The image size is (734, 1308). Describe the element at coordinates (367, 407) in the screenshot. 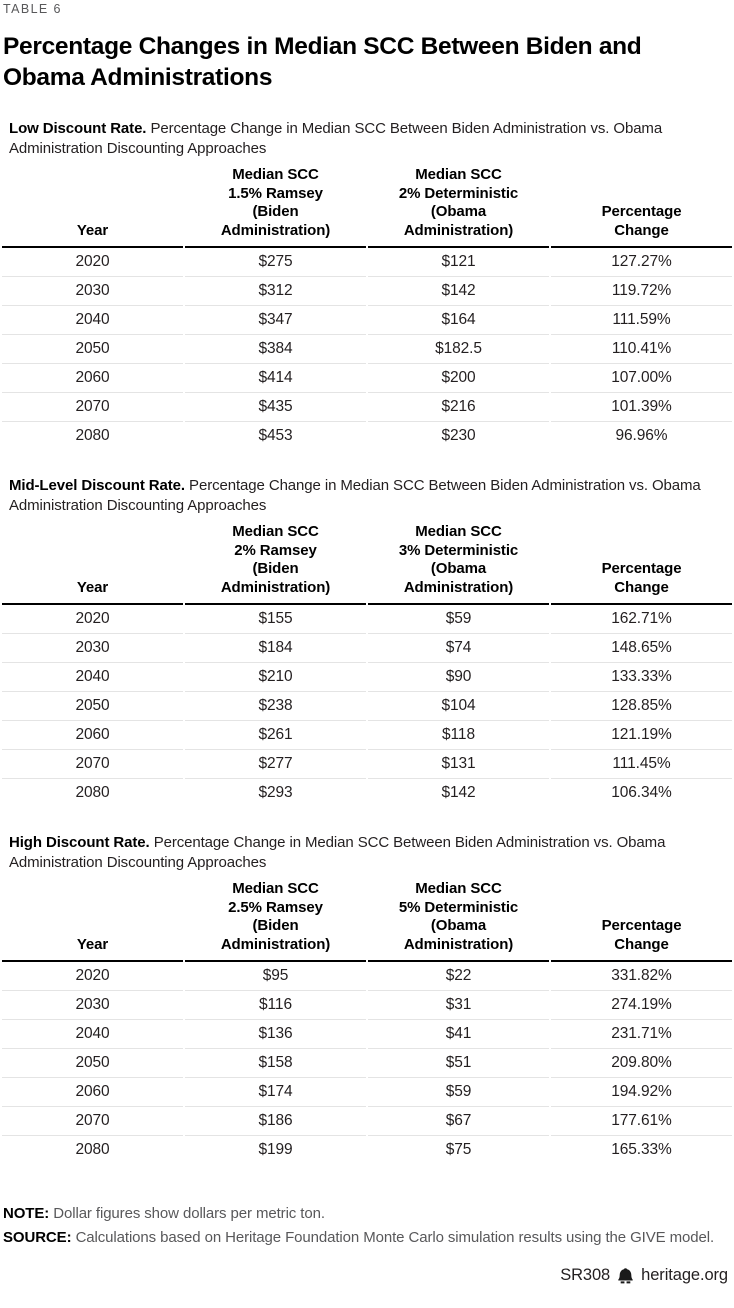

I see `table-row: 2070 $435 $216 101.39%` at that location.